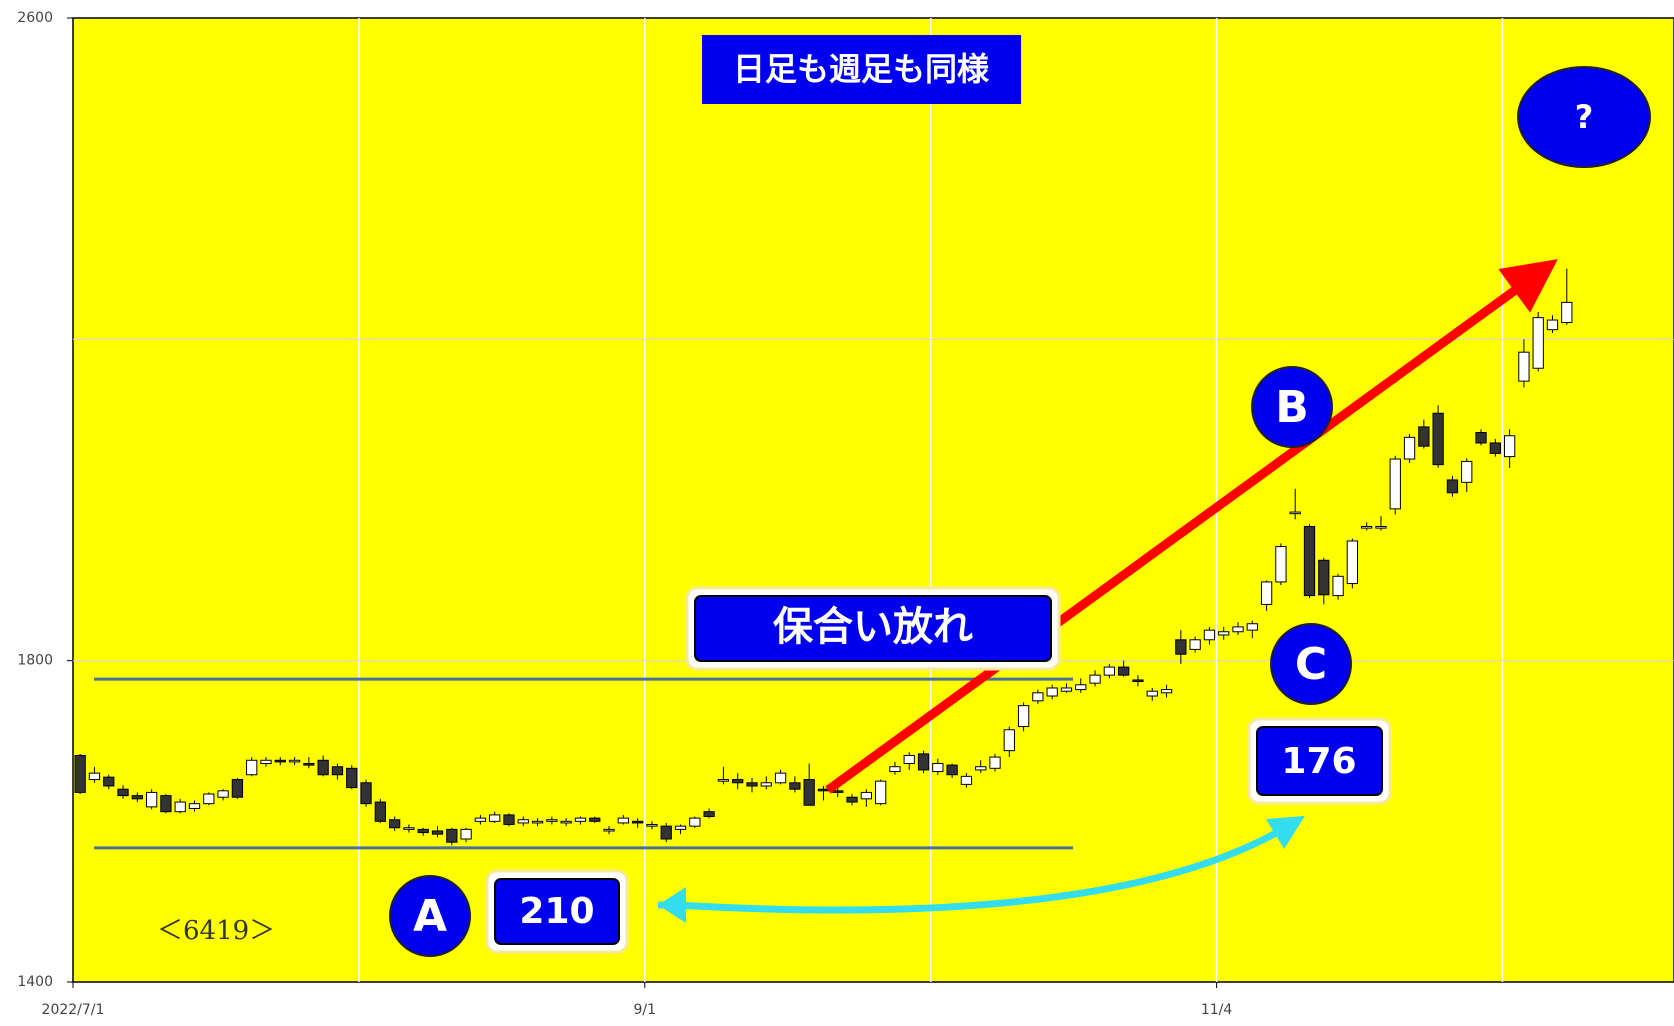 This screenshot has width=1674, height=1026. I want to click on value-box, so click(1319, 761).